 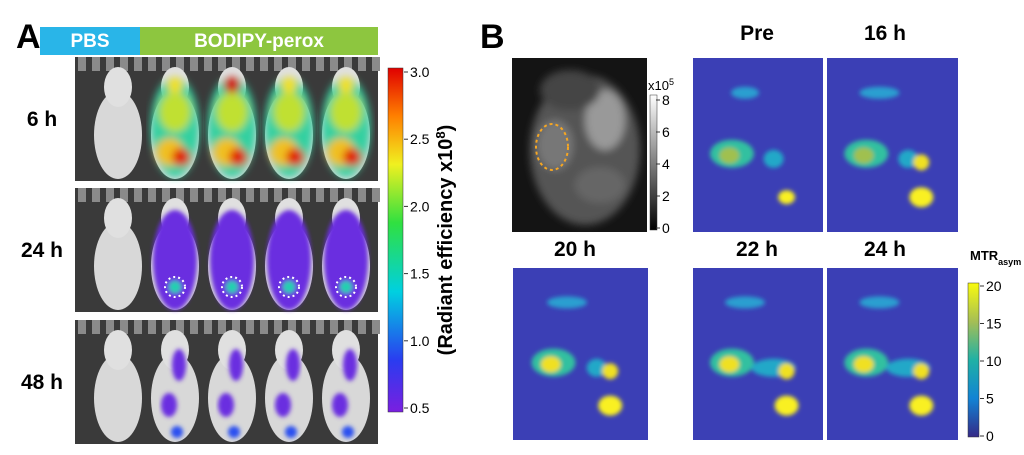 What do you see at coordinates (666, 196) in the screenshot?
I see `colorbar-tick-label: 2` at bounding box center [666, 196].